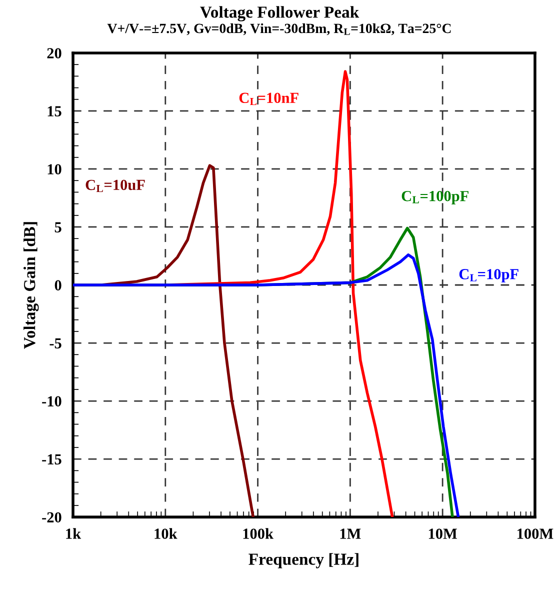  Describe the element at coordinates (115, 186) in the screenshot. I see `text: C$_{L}$=10uF` at that location.